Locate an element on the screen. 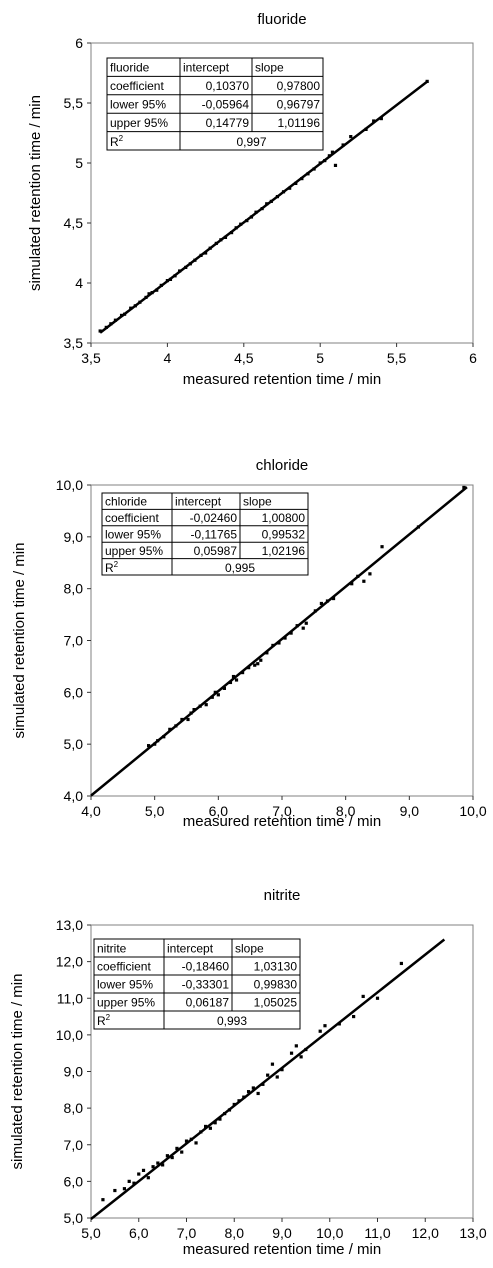 Image resolution: width=493 pixels, height=1268 pixels. table-row-label: upper 95% is located at coordinates (139, 123).